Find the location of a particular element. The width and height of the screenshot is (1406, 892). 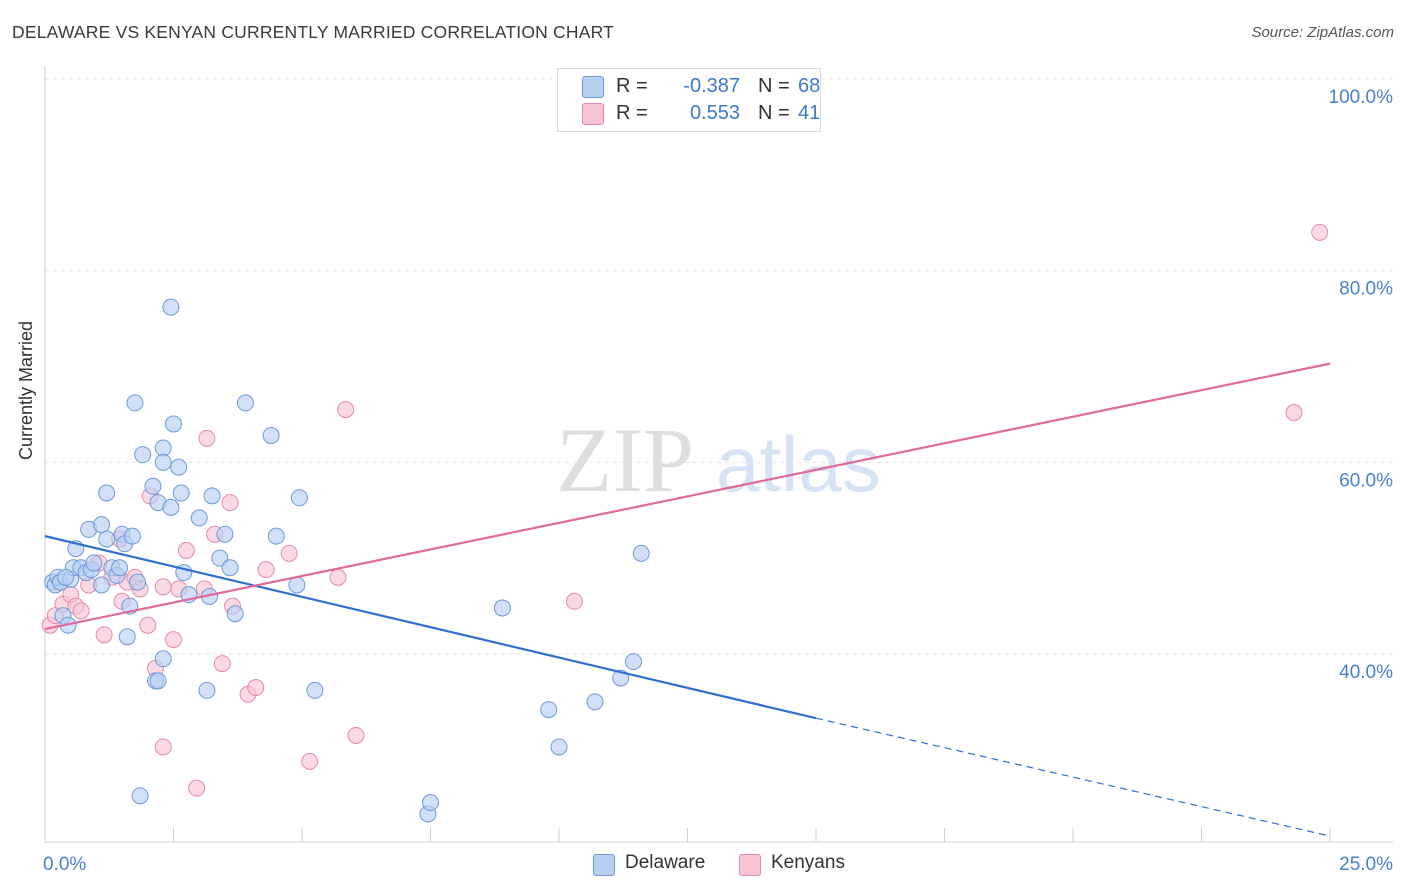

watermark: ZIP atlas is located at coordinates (718, 460).